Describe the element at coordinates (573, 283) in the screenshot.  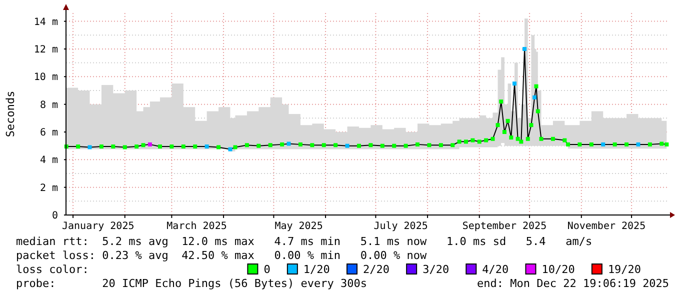
I see `text: end: Mon Dec 22 19:06:19 2025` at that location.